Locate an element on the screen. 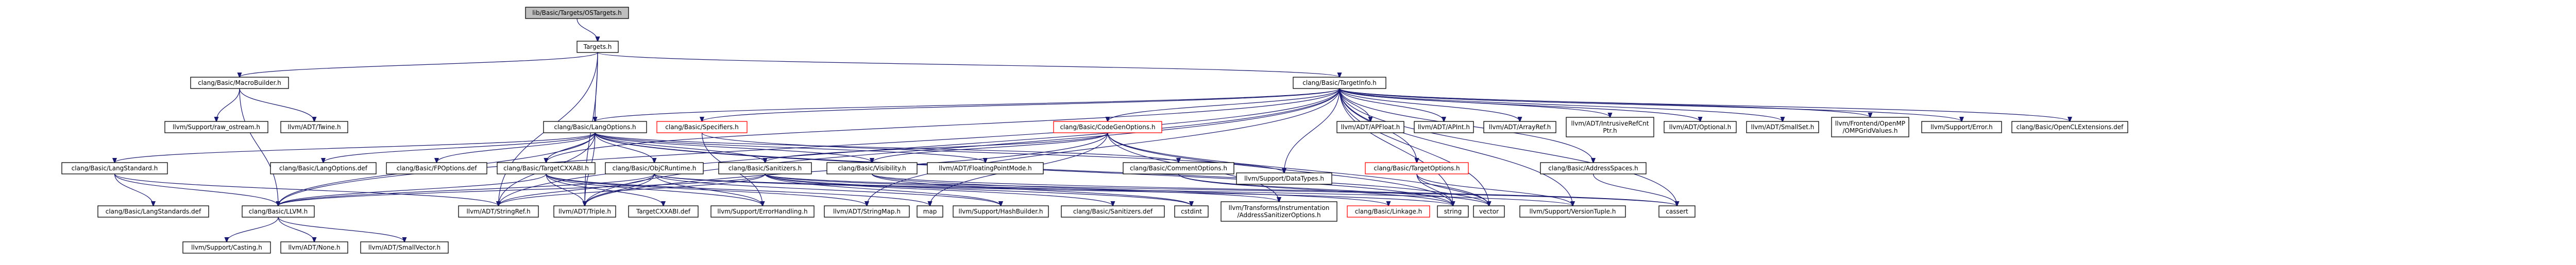 The image size is (2576, 265). edge-targetinfo-to-apint is located at coordinates (1391, 104).